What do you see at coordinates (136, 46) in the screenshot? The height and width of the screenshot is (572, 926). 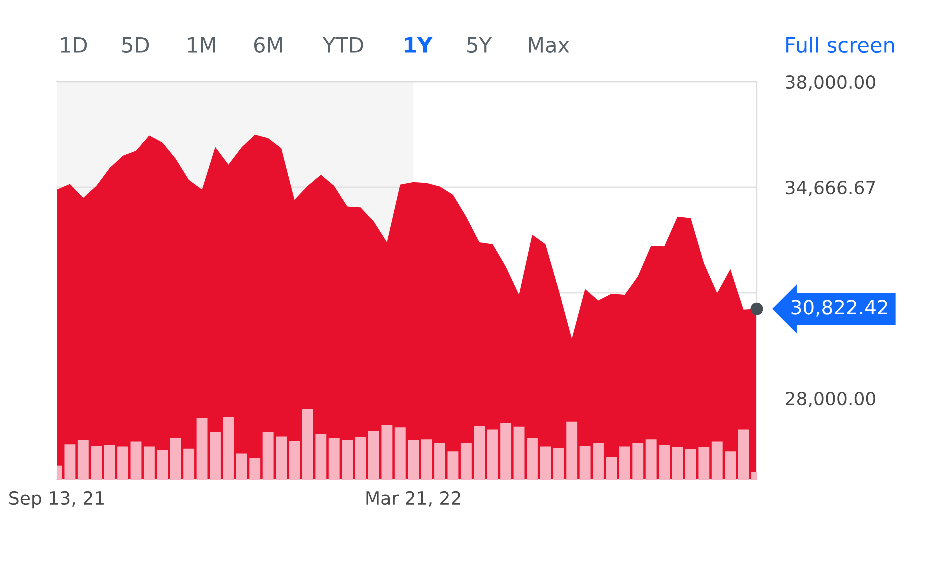 I see `text: 5D` at bounding box center [136, 46].